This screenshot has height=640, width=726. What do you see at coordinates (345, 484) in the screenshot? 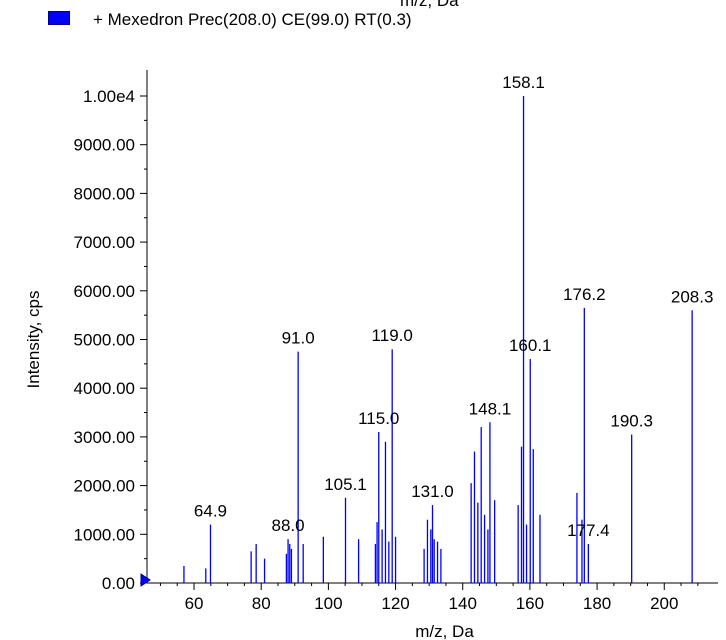
I see `peak-label: 105.1` at bounding box center [345, 484].